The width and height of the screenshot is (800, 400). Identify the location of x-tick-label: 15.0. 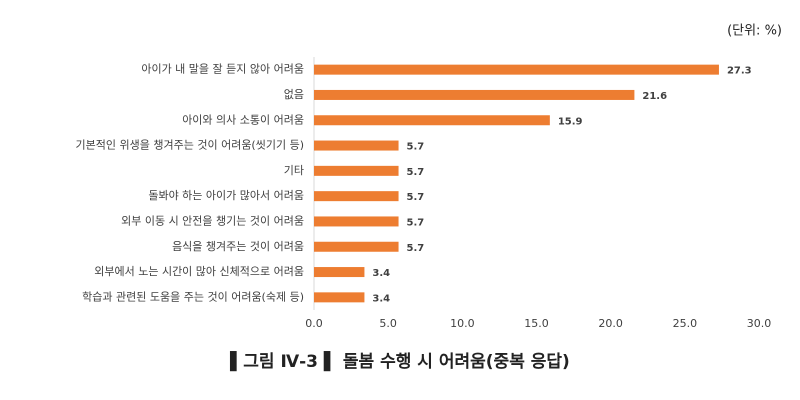
(536, 323).